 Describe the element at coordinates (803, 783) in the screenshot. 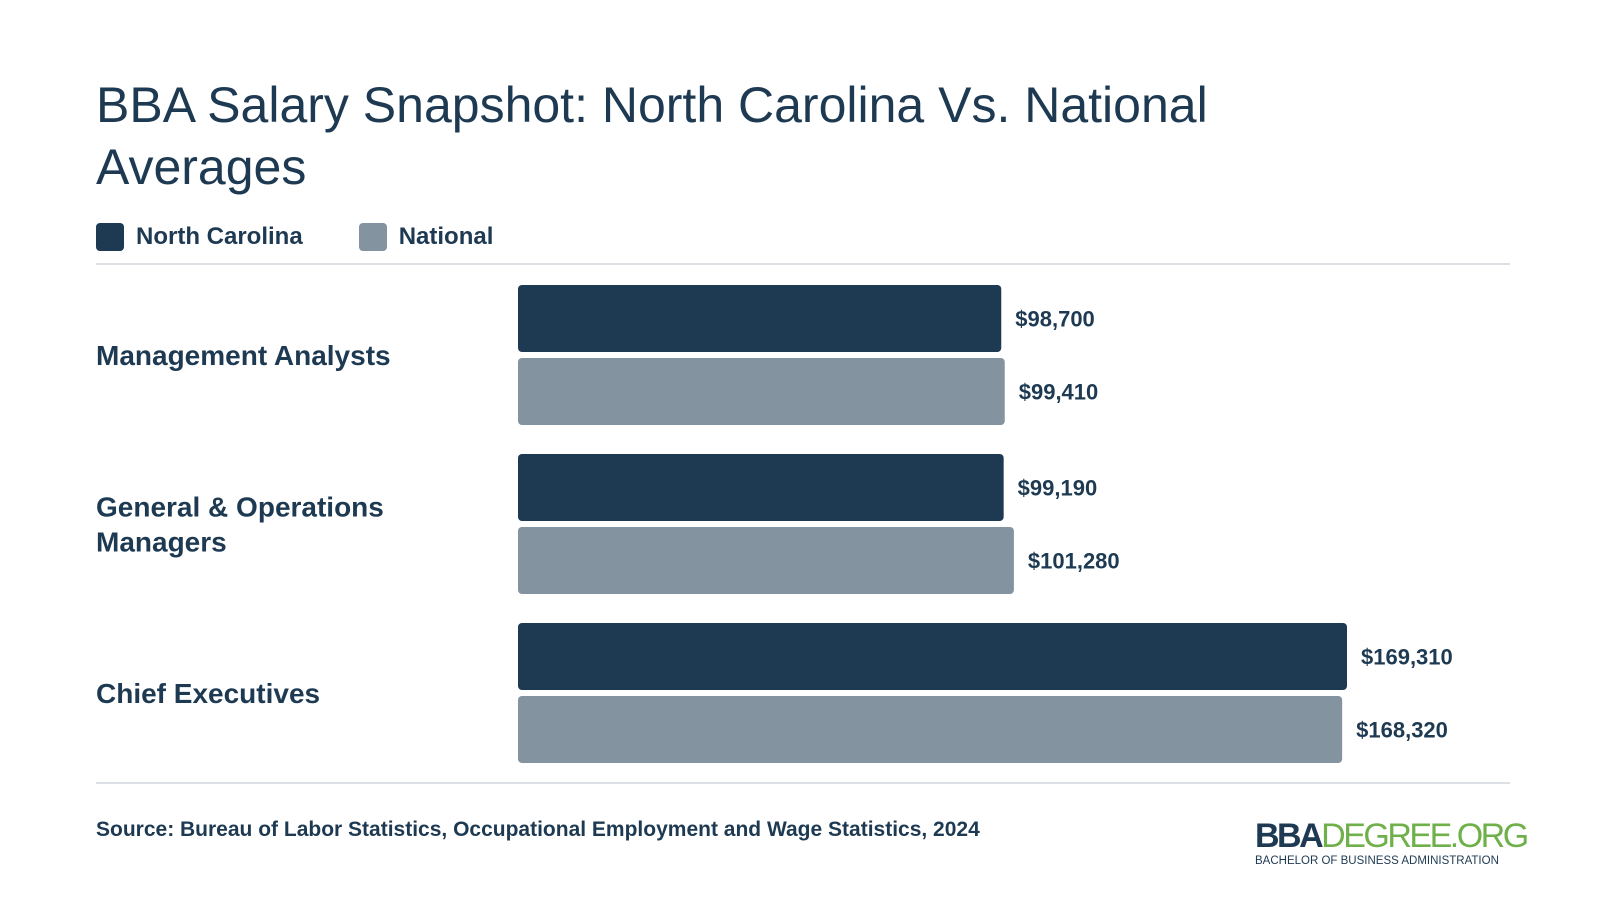

I see `chart-bottom-divider` at that location.